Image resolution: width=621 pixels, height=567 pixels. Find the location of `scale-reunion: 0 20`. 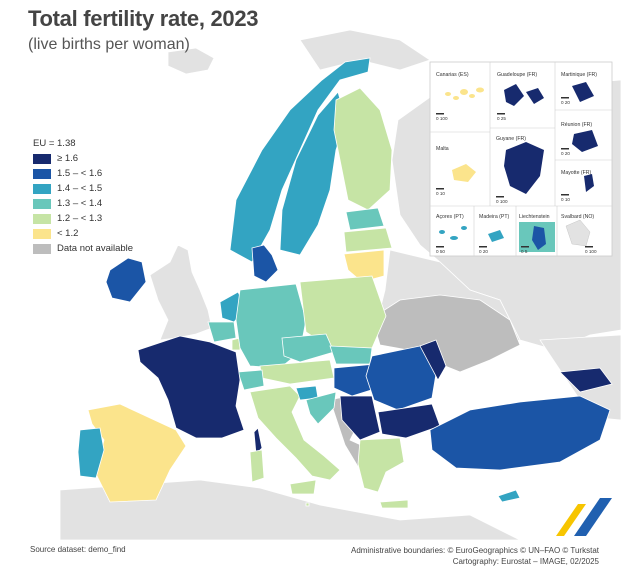

scale-reunion: 0 20 is located at coordinates (565, 153).